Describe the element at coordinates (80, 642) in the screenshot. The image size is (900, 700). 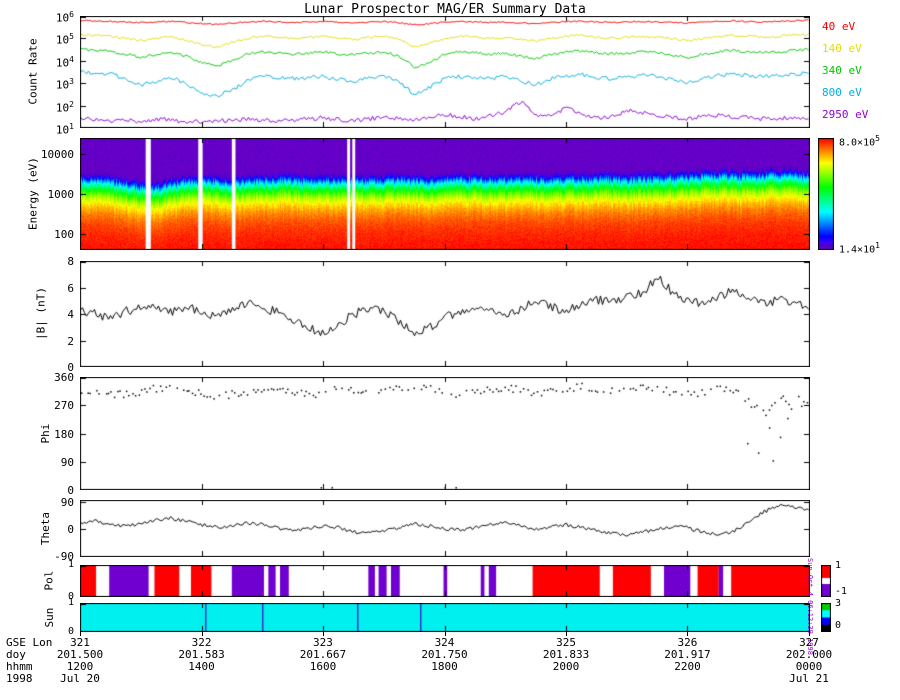
I see `x-tick-gse-lon: 321` at that location.